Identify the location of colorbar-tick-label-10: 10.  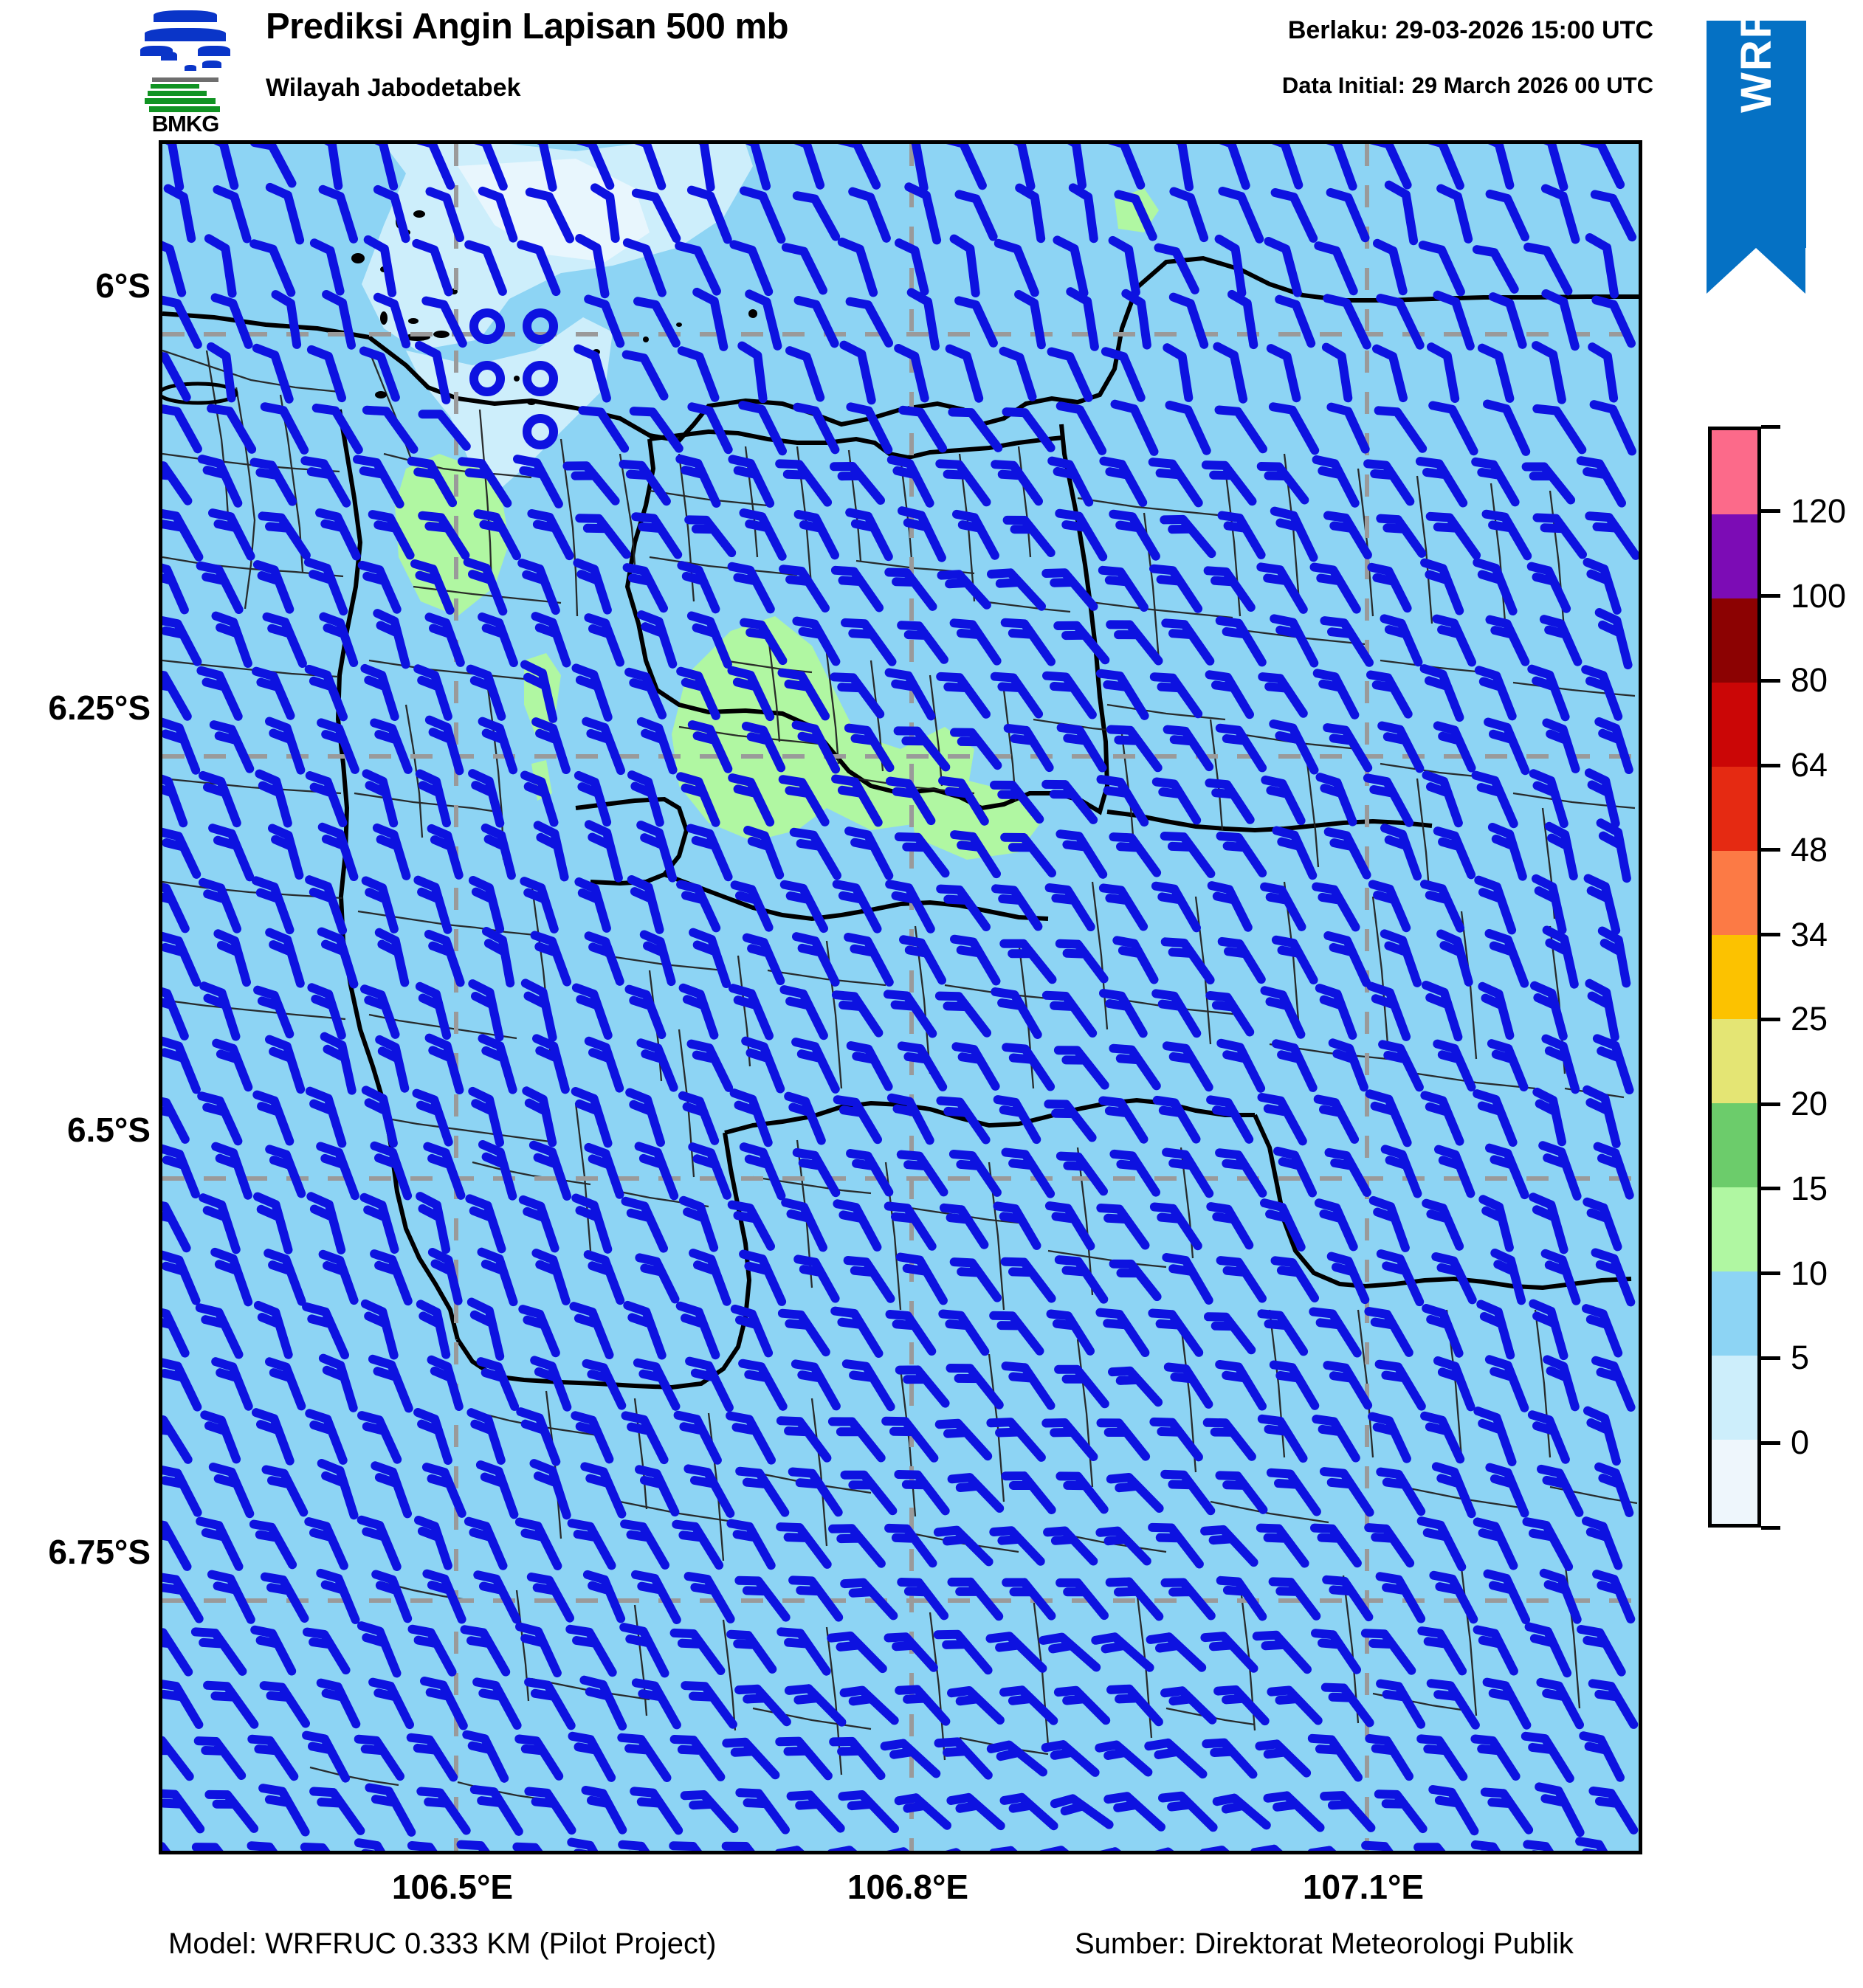
(1810, 1273).